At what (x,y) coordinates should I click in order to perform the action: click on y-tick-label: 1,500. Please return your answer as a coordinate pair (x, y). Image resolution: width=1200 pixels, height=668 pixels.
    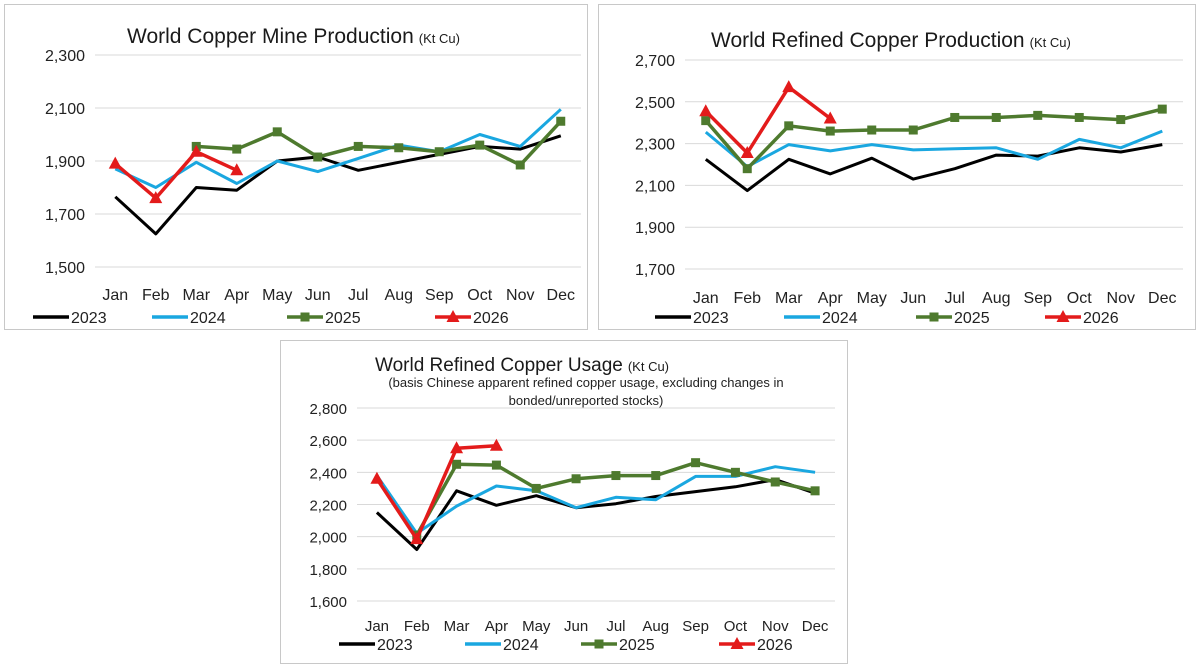
    Looking at the image, I should click on (65, 268).